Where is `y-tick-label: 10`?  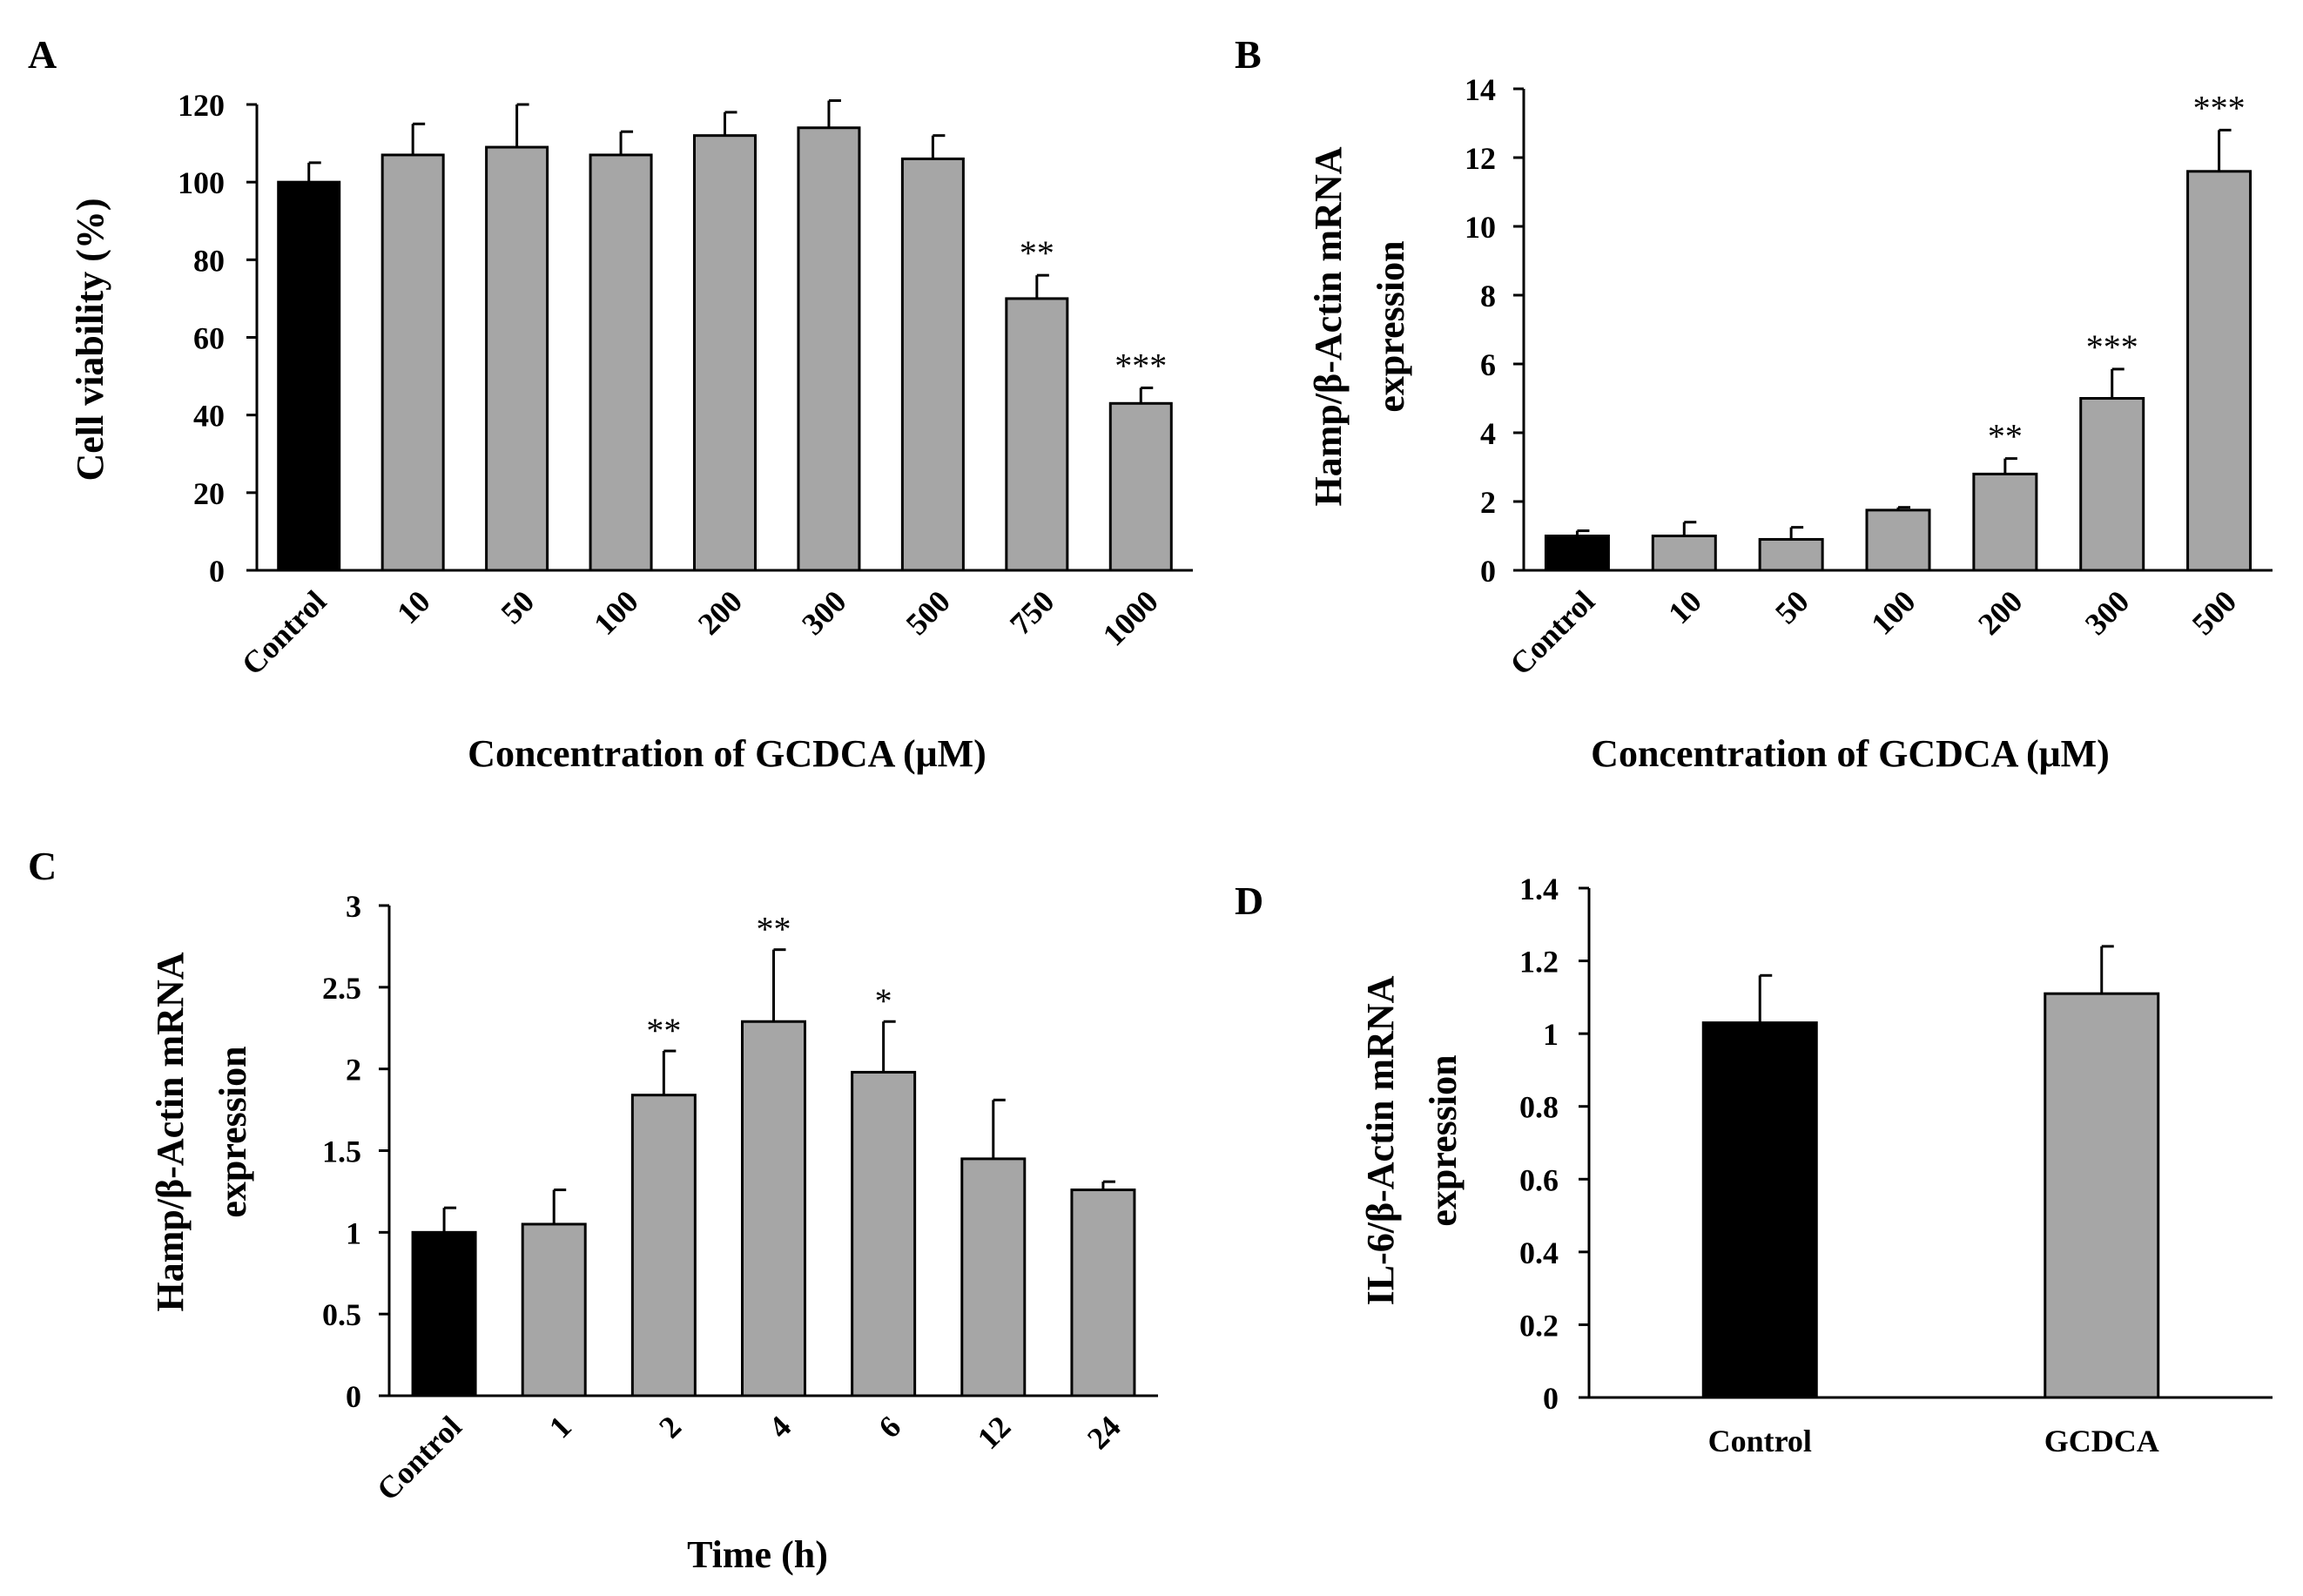 y-tick-label: 10 is located at coordinates (1480, 228).